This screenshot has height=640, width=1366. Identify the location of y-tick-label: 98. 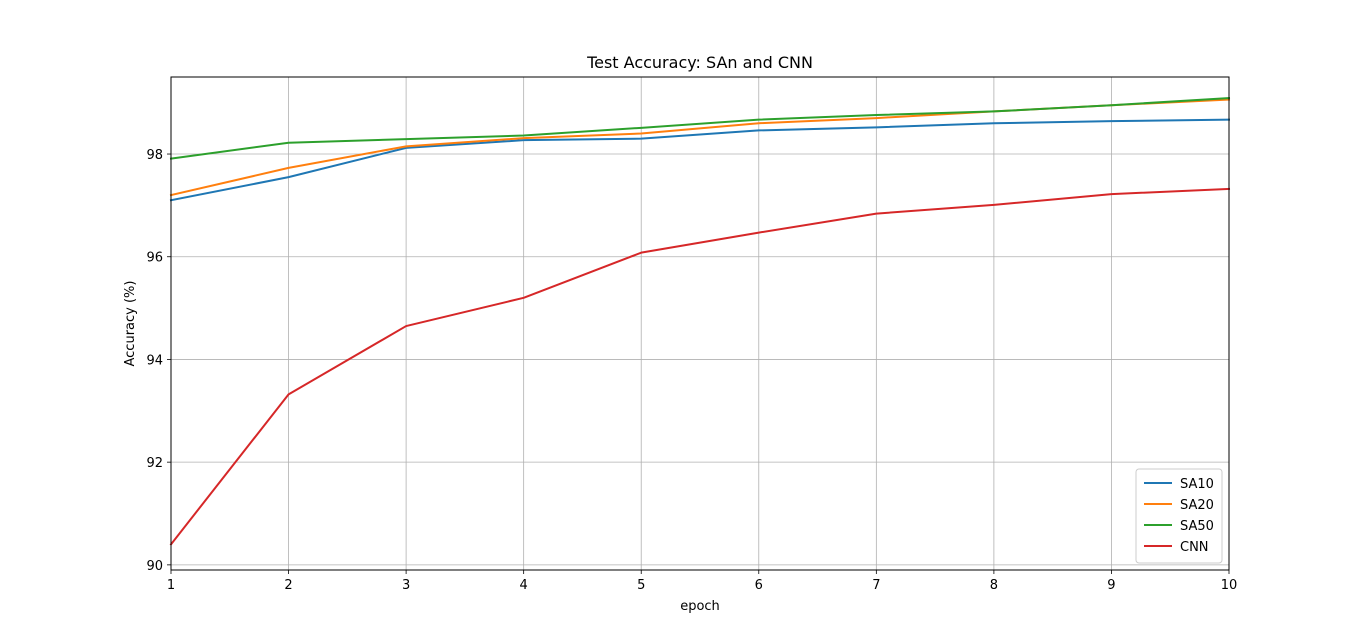
(154, 155).